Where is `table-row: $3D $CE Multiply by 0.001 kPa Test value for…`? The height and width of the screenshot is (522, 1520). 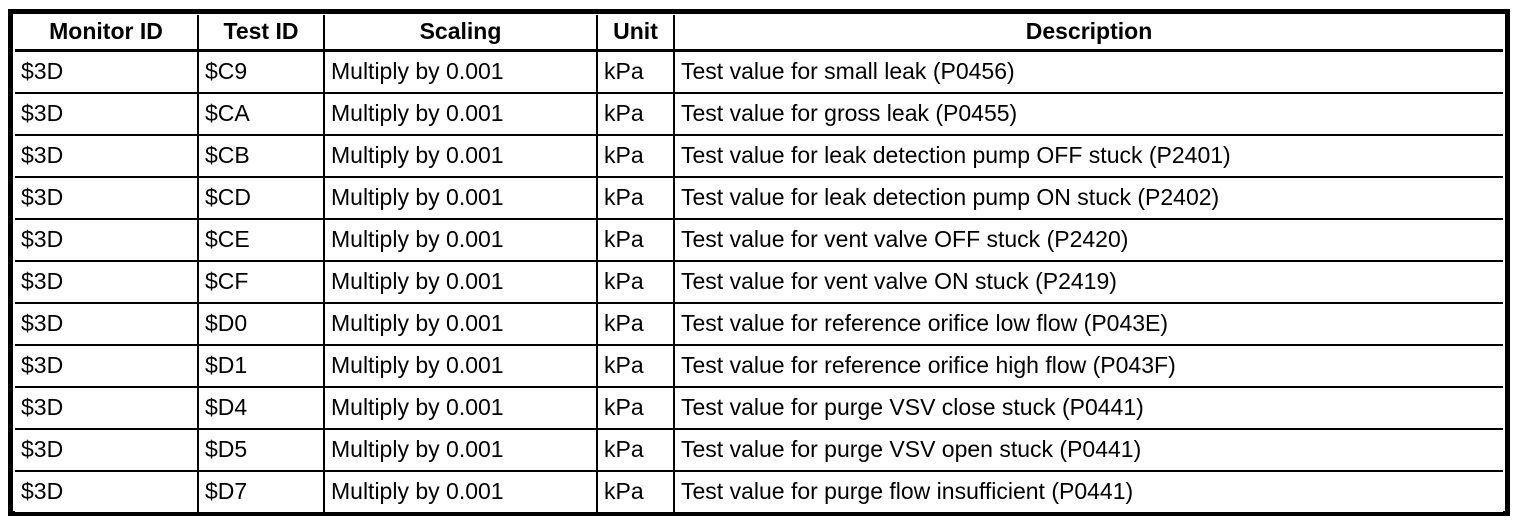 table-row: $3D $CE Multiply by 0.001 kPa Test value for… is located at coordinates (759, 240).